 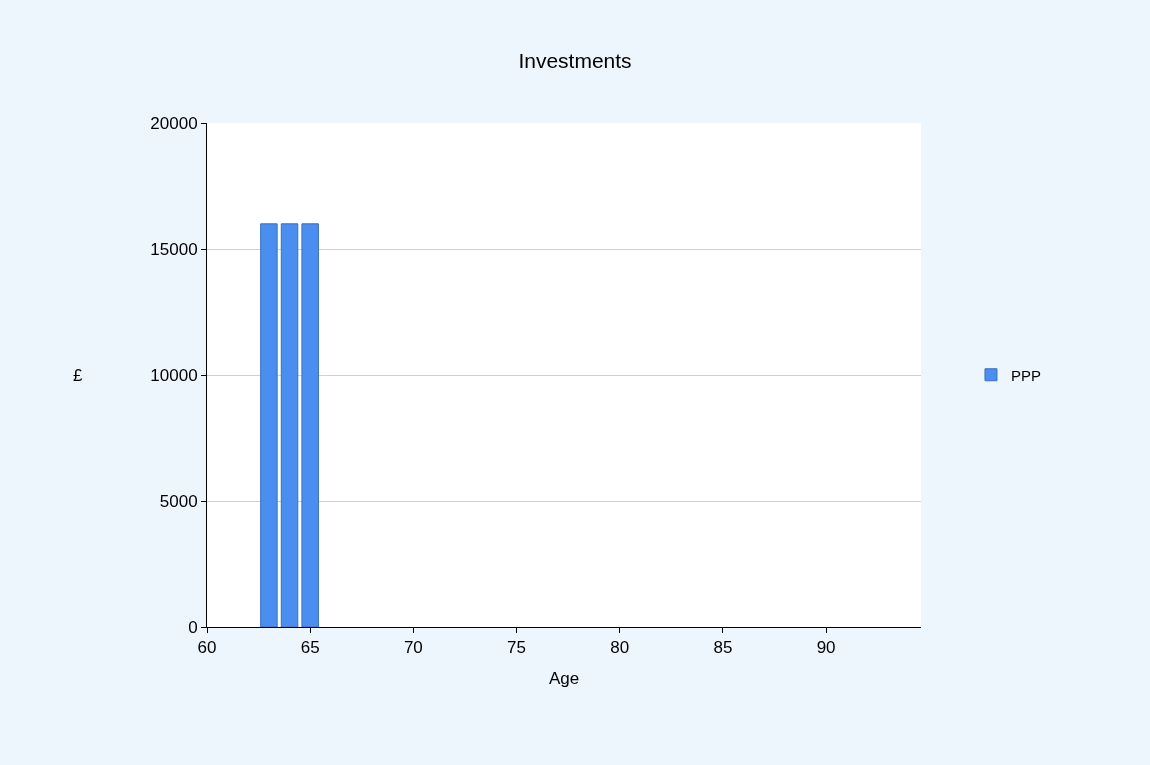 What do you see at coordinates (193, 627) in the screenshot?
I see `y-tick-label: 0` at bounding box center [193, 627].